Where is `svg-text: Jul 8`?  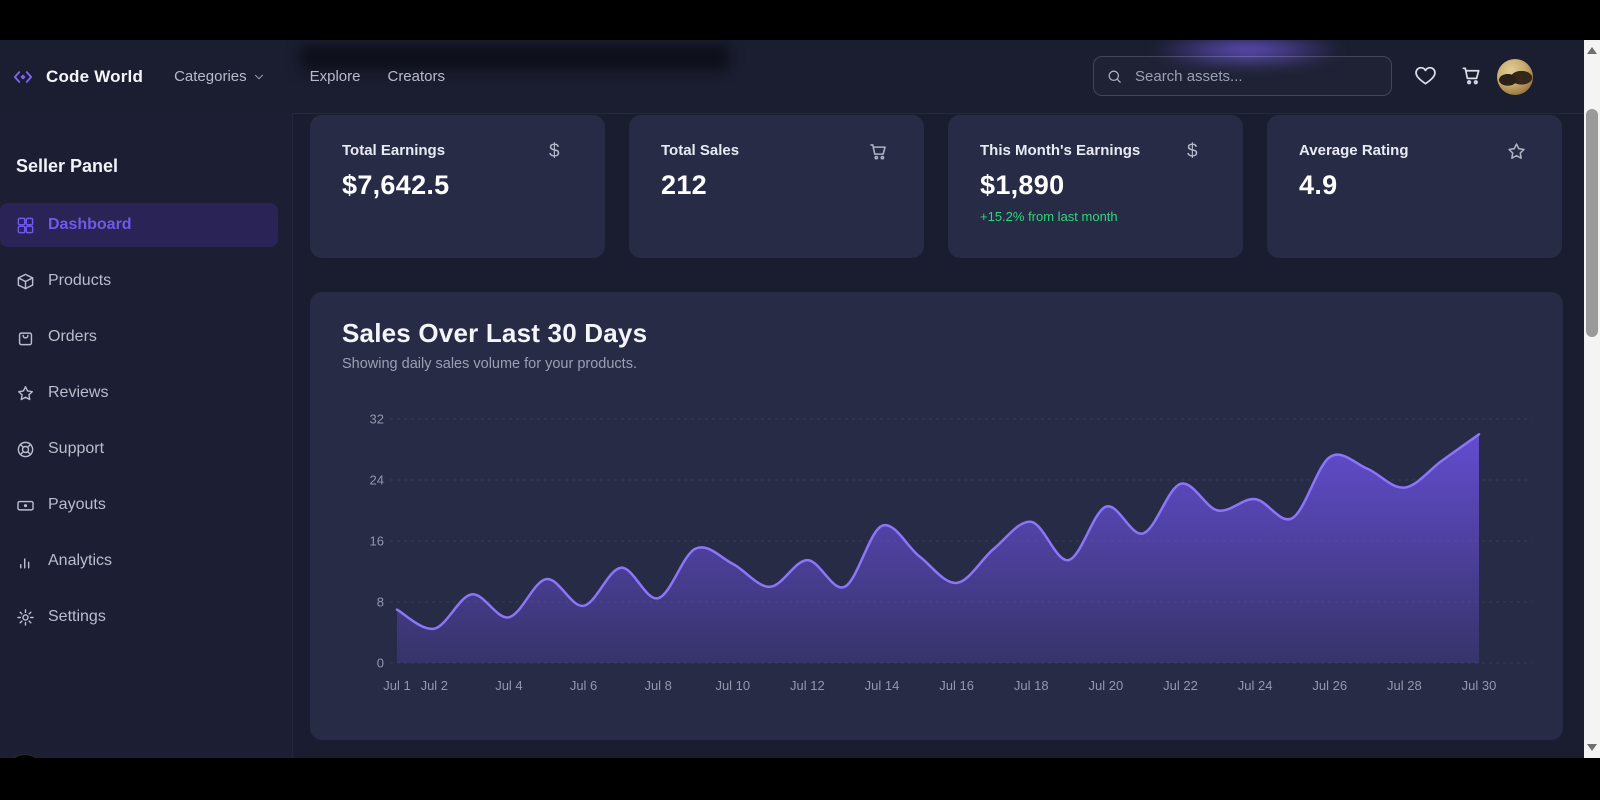
svg-text: Jul 8 is located at coordinates (657, 685).